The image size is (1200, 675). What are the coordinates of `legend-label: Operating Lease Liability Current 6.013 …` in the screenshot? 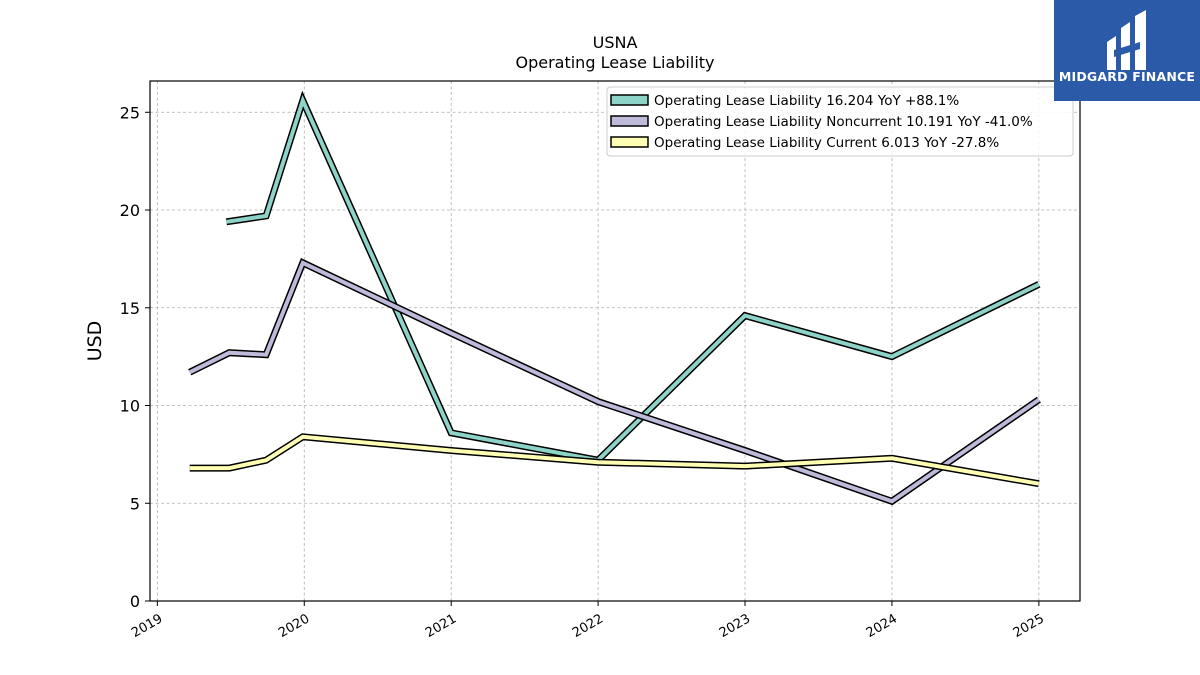 It's located at (826, 143).